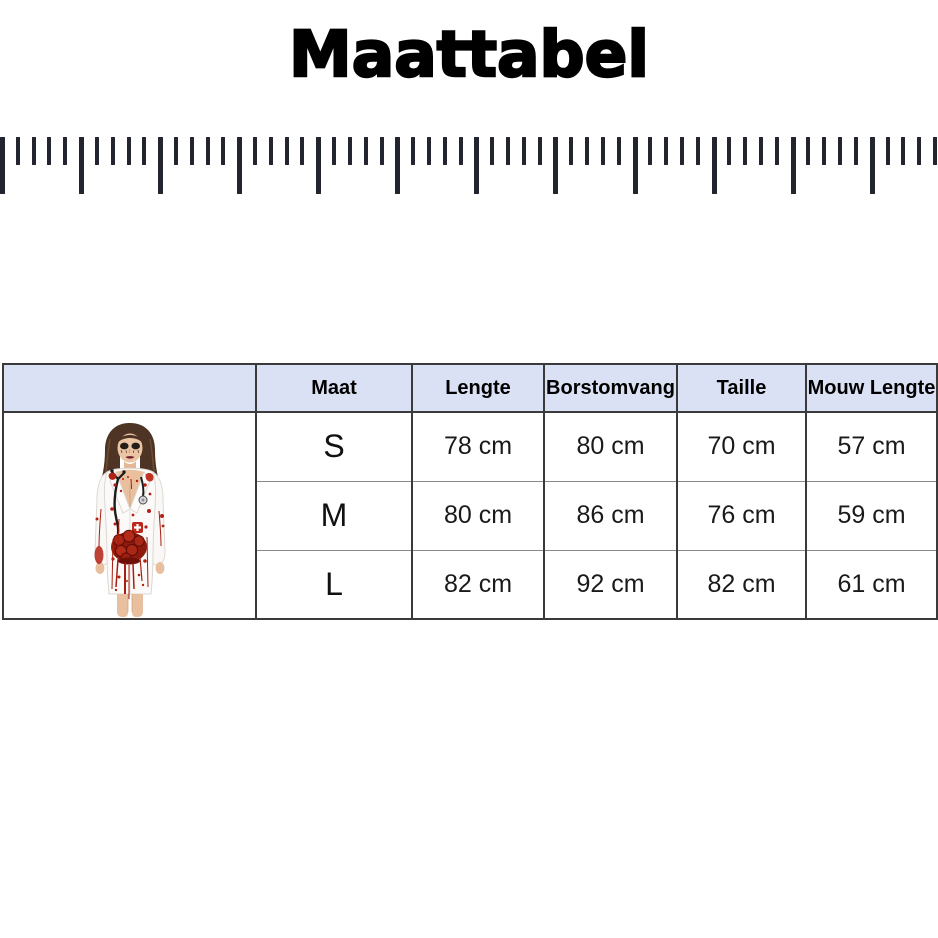 Image resolution: width=938 pixels, height=938 pixels. Describe the element at coordinates (129, 457) in the screenshot. I see `lips` at that location.